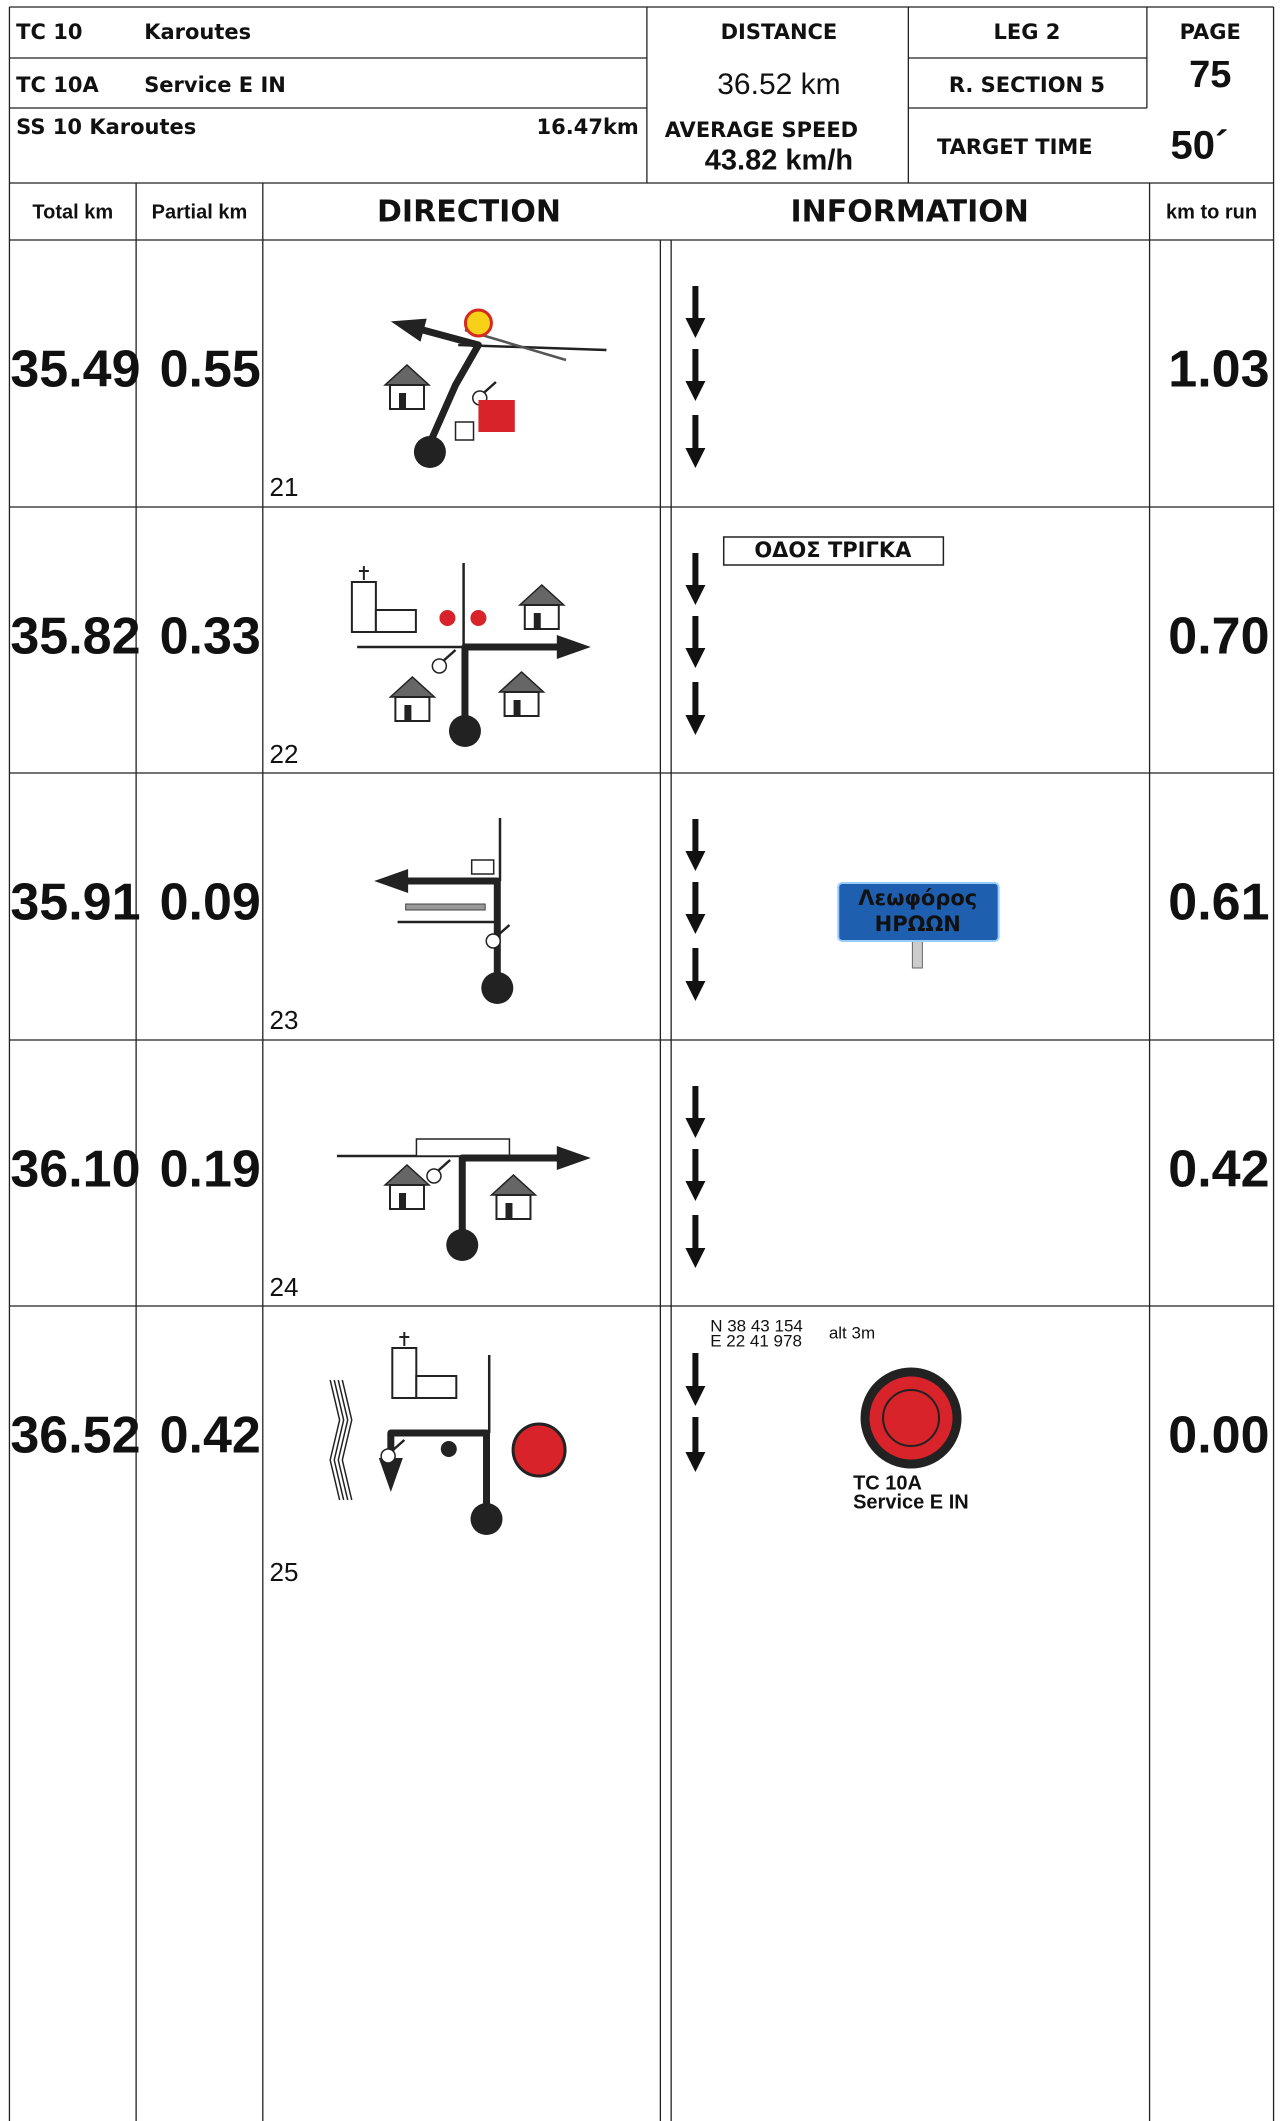  I want to click on box-number: 24, so click(284, 1287).